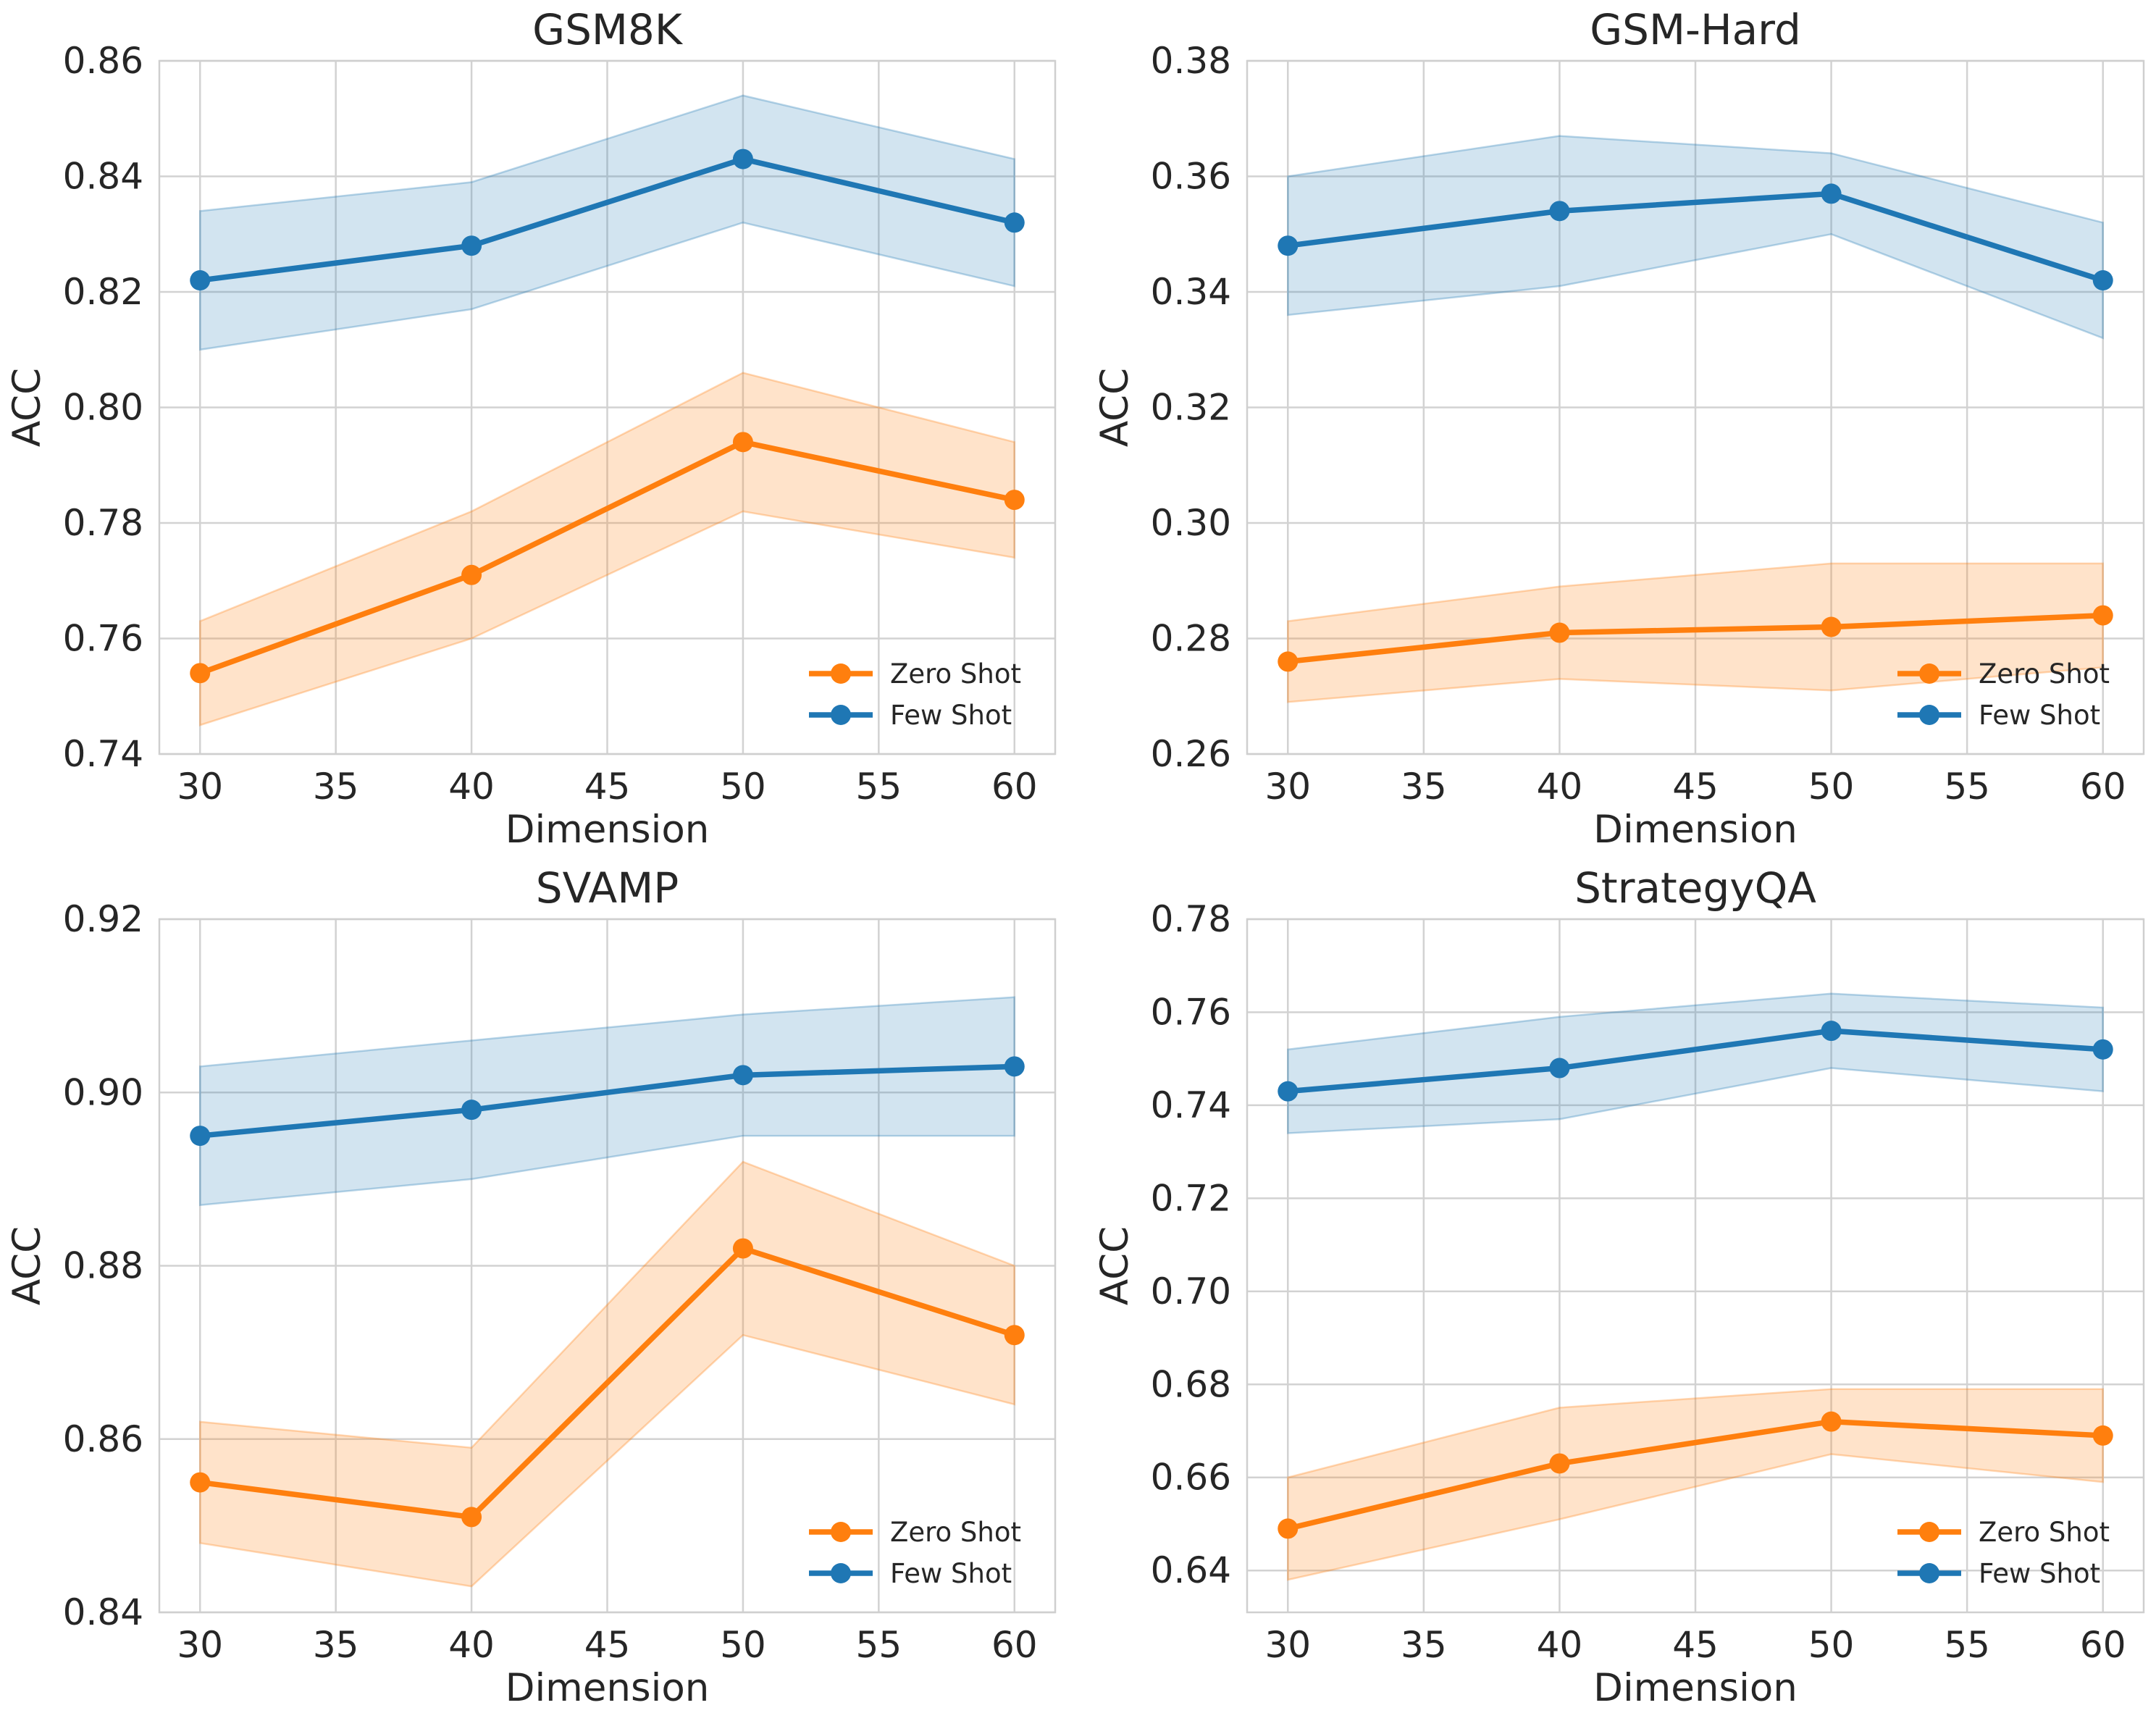 This screenshot has width=2156, height=1721. What do you see at coordinates (1191, 177) in the screenshot?
I see `y-tick-label: 0.36` at bounding box center [1191, 177].